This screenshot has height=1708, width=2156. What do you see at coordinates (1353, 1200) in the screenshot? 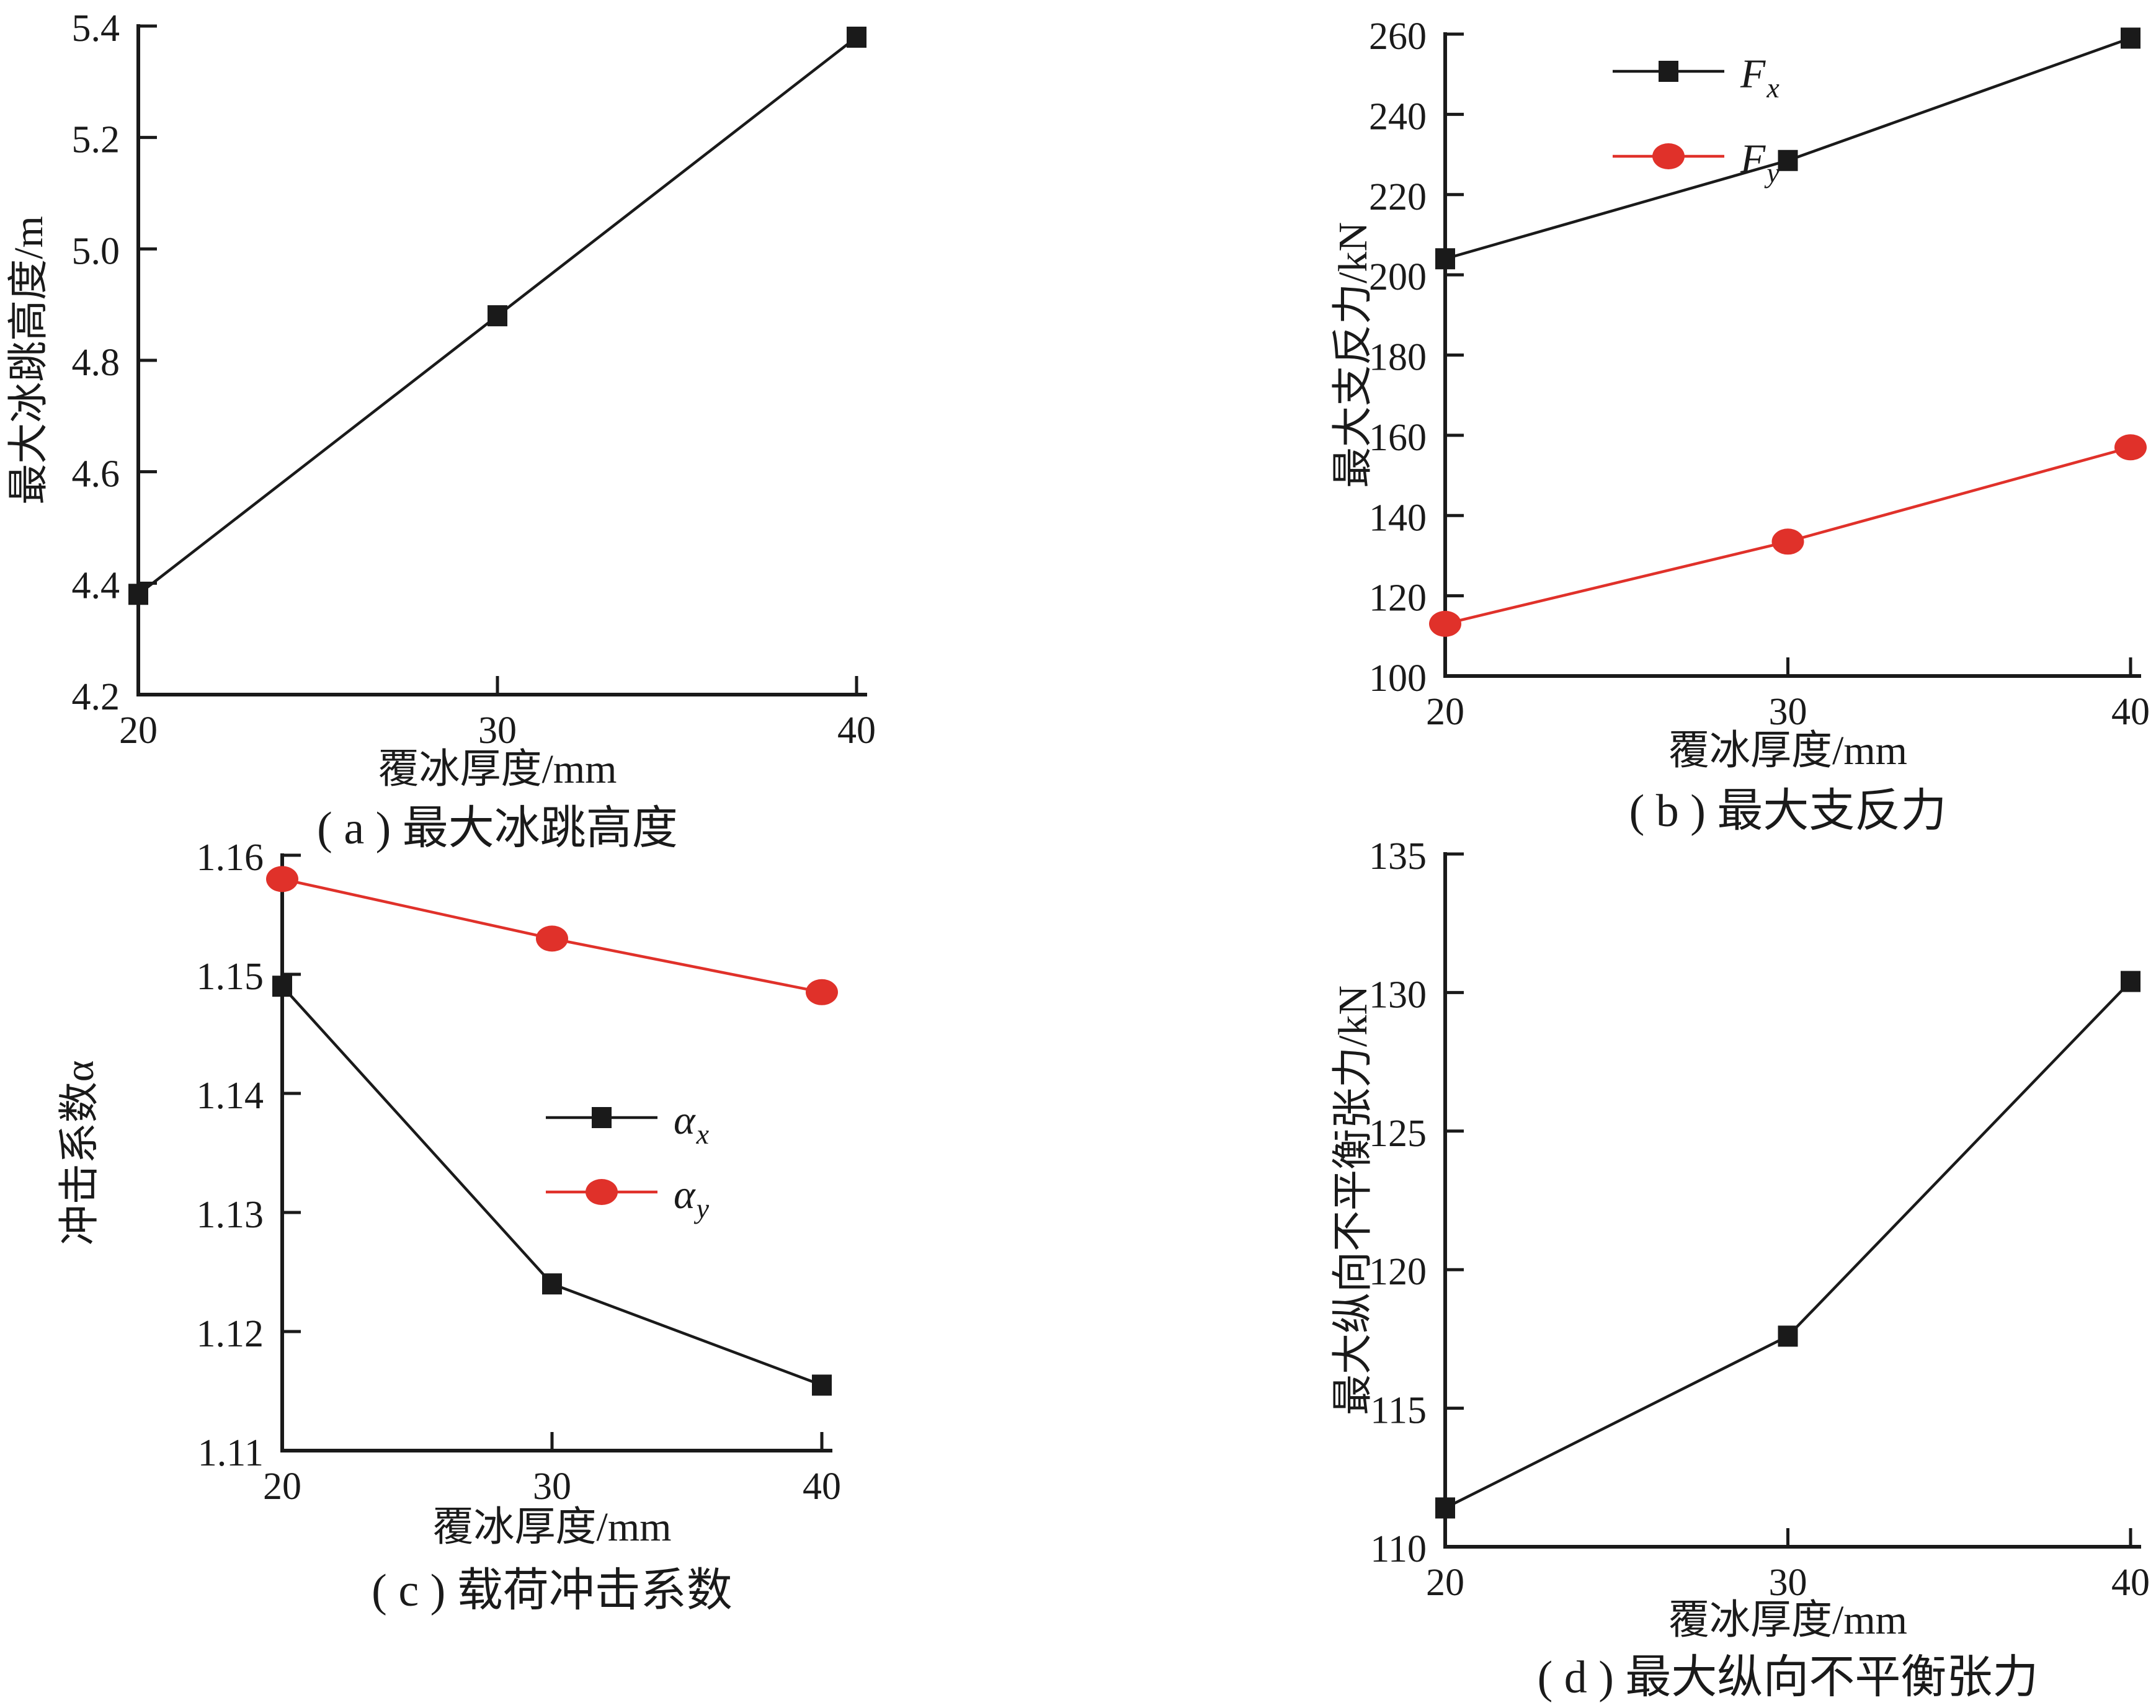
I see `y-axis-title: 最大纵向不平衡张力/kN` at bounding box center [1353, 1200].